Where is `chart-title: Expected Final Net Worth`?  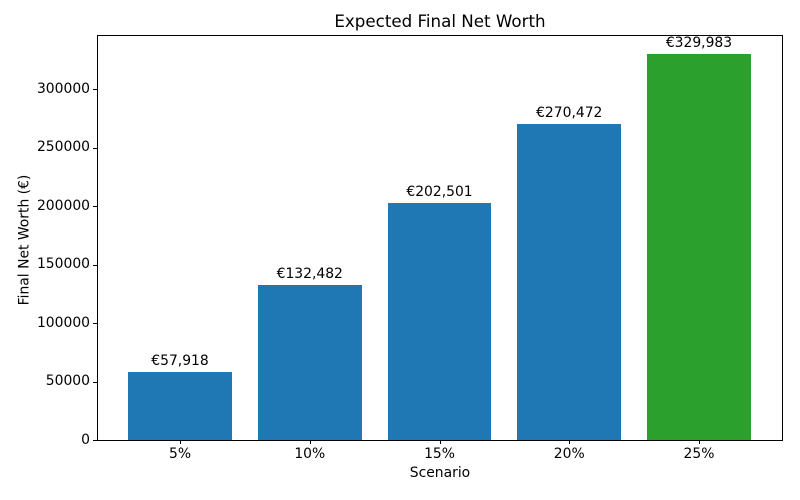
chart-title: Expected Final Net Worth is located at coordinates (440, 21).